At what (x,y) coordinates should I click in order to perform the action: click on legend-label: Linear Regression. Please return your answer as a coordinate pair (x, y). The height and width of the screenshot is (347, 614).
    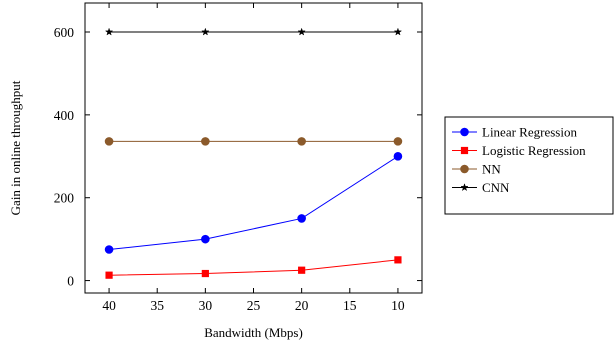
    Looking at the image, I should click on (529, 132).